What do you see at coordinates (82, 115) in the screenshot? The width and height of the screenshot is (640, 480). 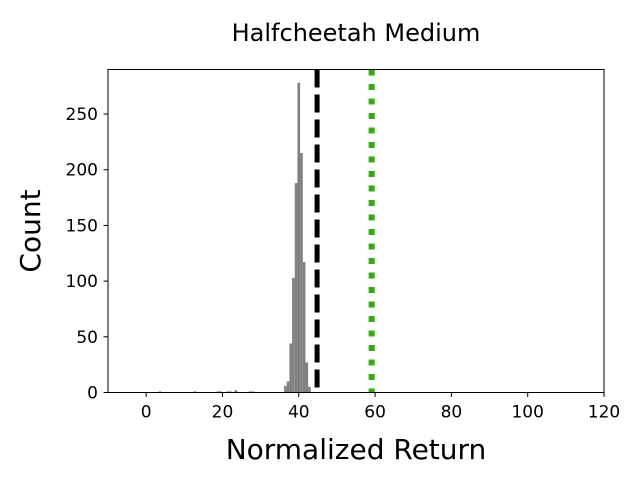 I see `y-tick-label: 250` at bounding box center [82, 115].